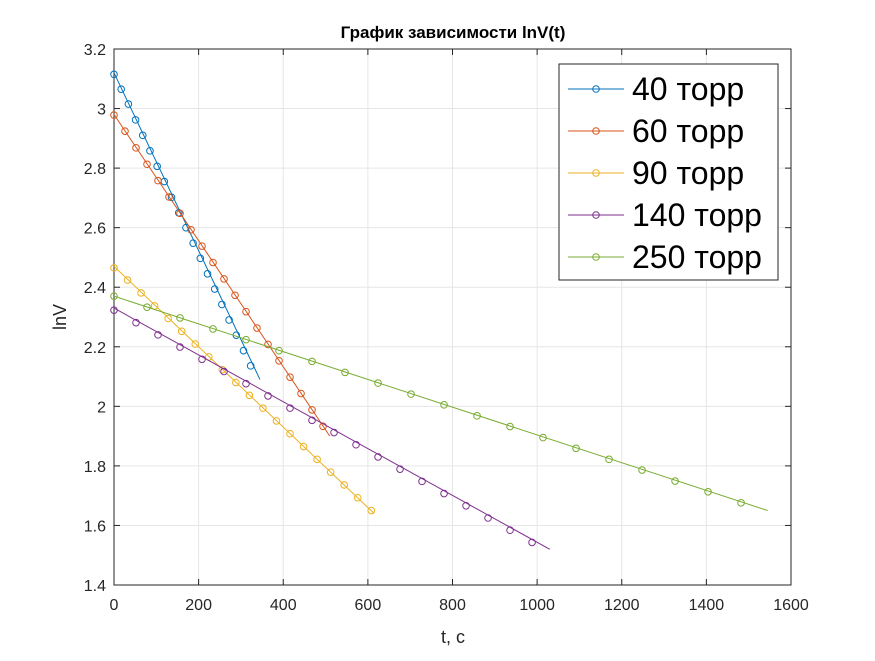 This screenshot has width=875, height=661. Describe the element at coordinates (95, 526) in the screenshot. I see `y-tick-label: 1.6` at that location.